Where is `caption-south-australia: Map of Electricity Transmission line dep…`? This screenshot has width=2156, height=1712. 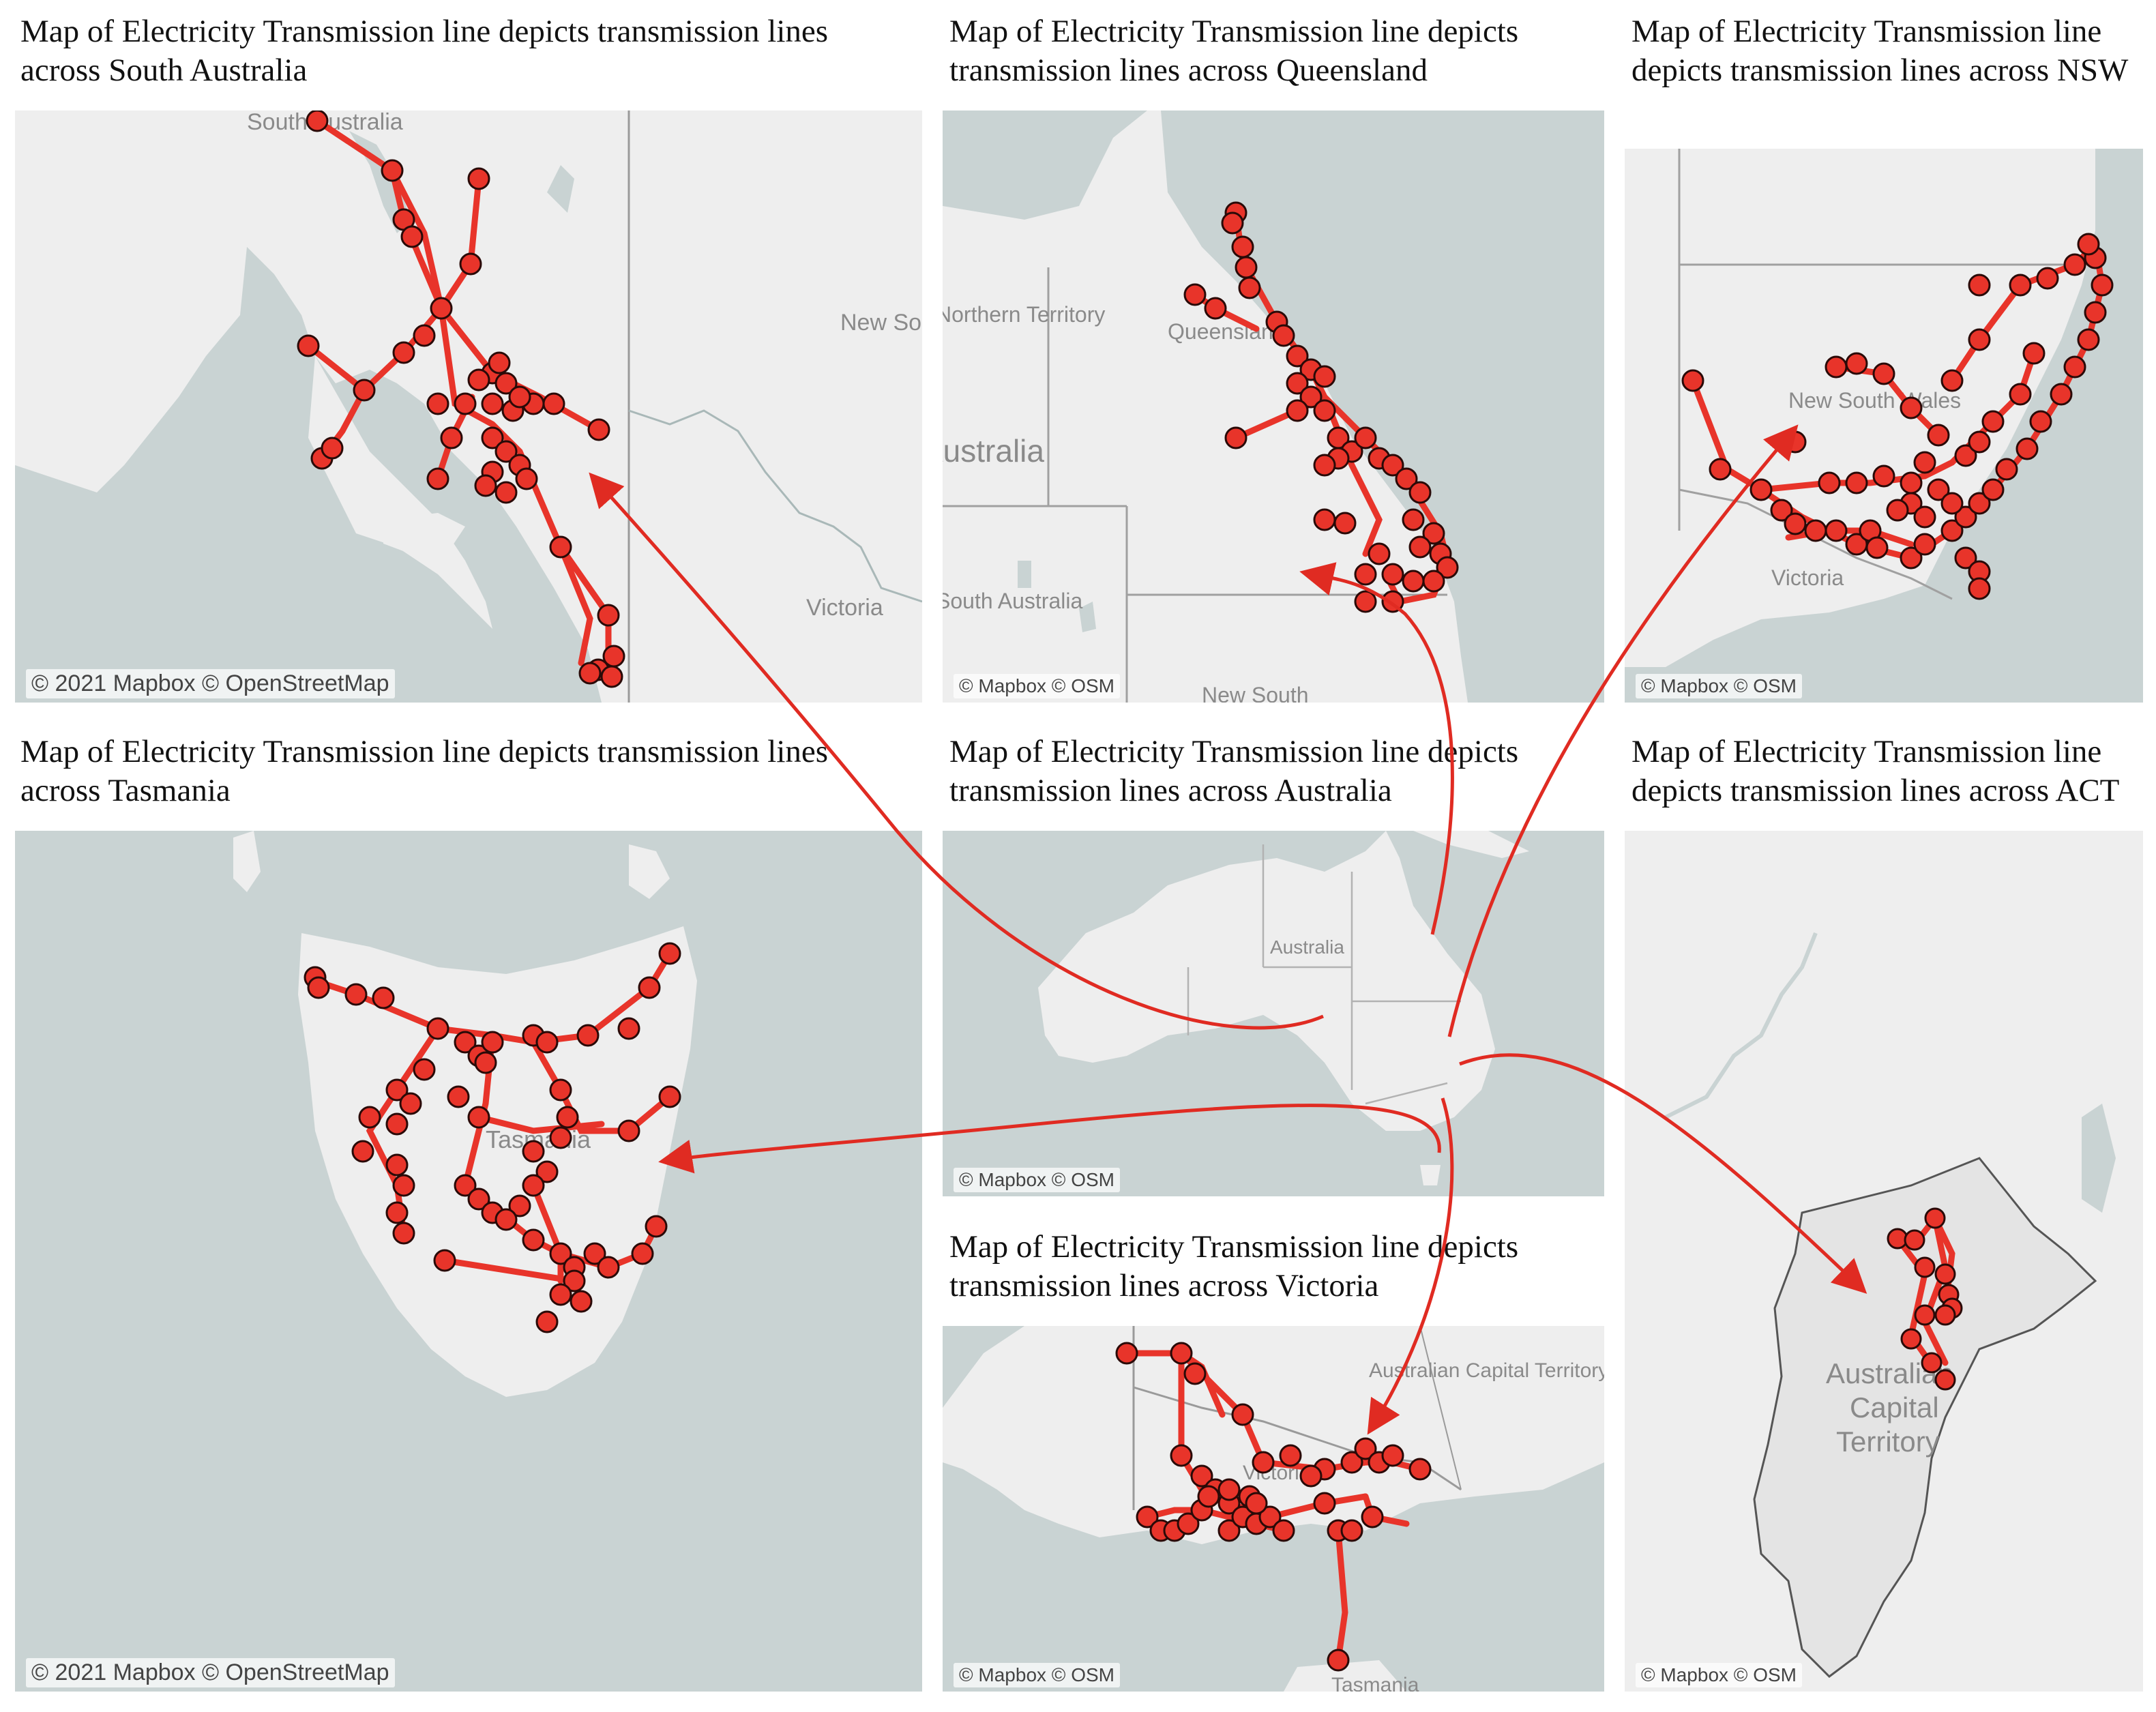
caption-south-australia: Map of Electricity Transmission line dep… is located at coordinates (425, 51).